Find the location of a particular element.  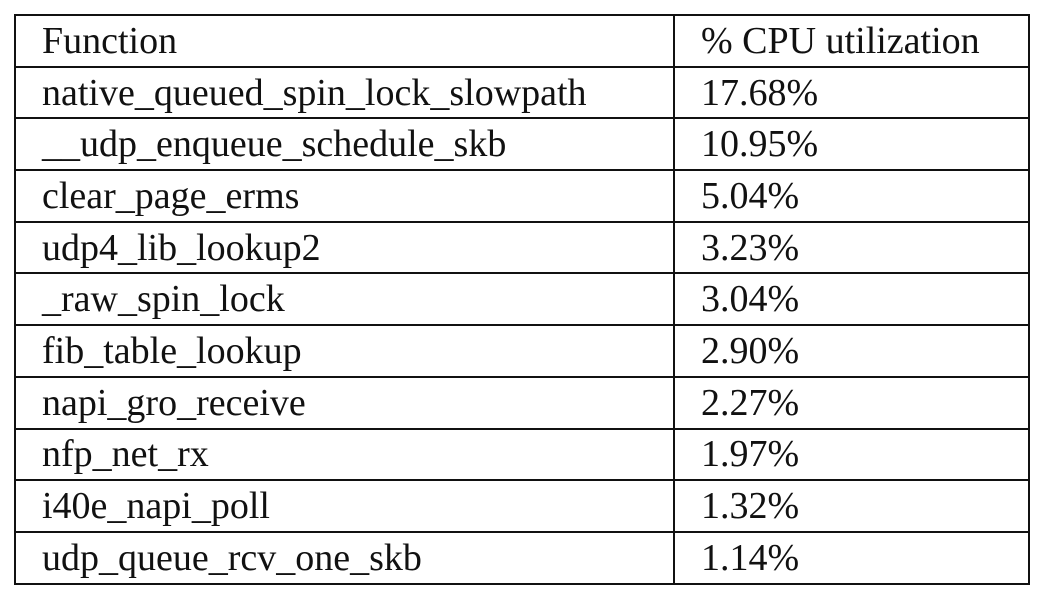

table-row: native_queued_spin_lock_slowpath 17.68% is located at coordinates (522, 92).